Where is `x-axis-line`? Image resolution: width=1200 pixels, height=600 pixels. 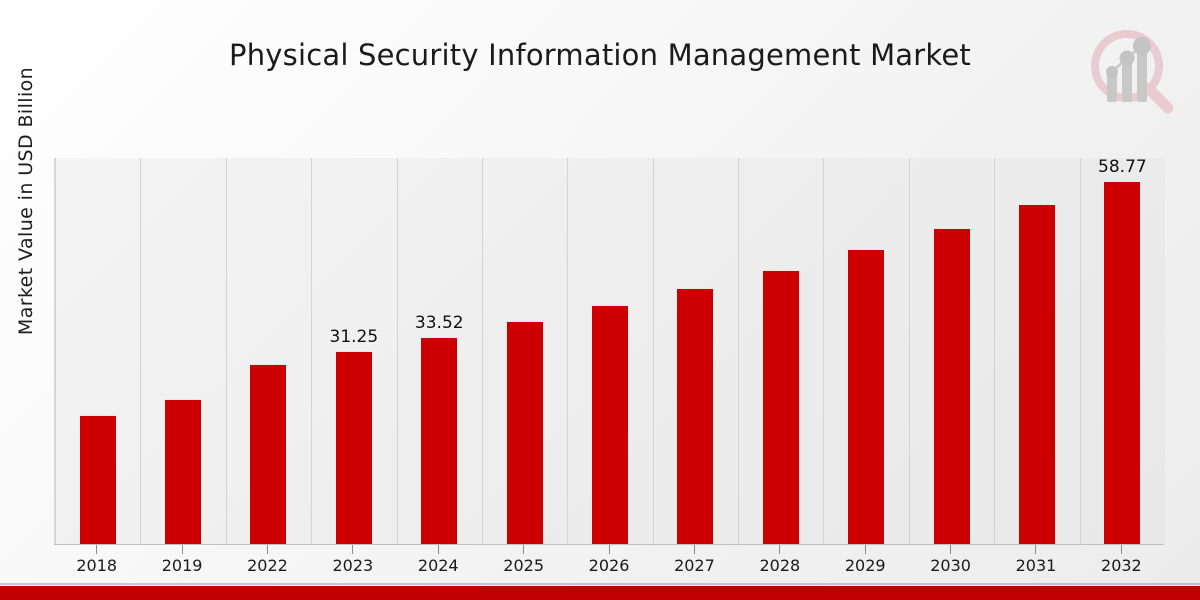
x-axis-line is located at coordinates (609, 544).